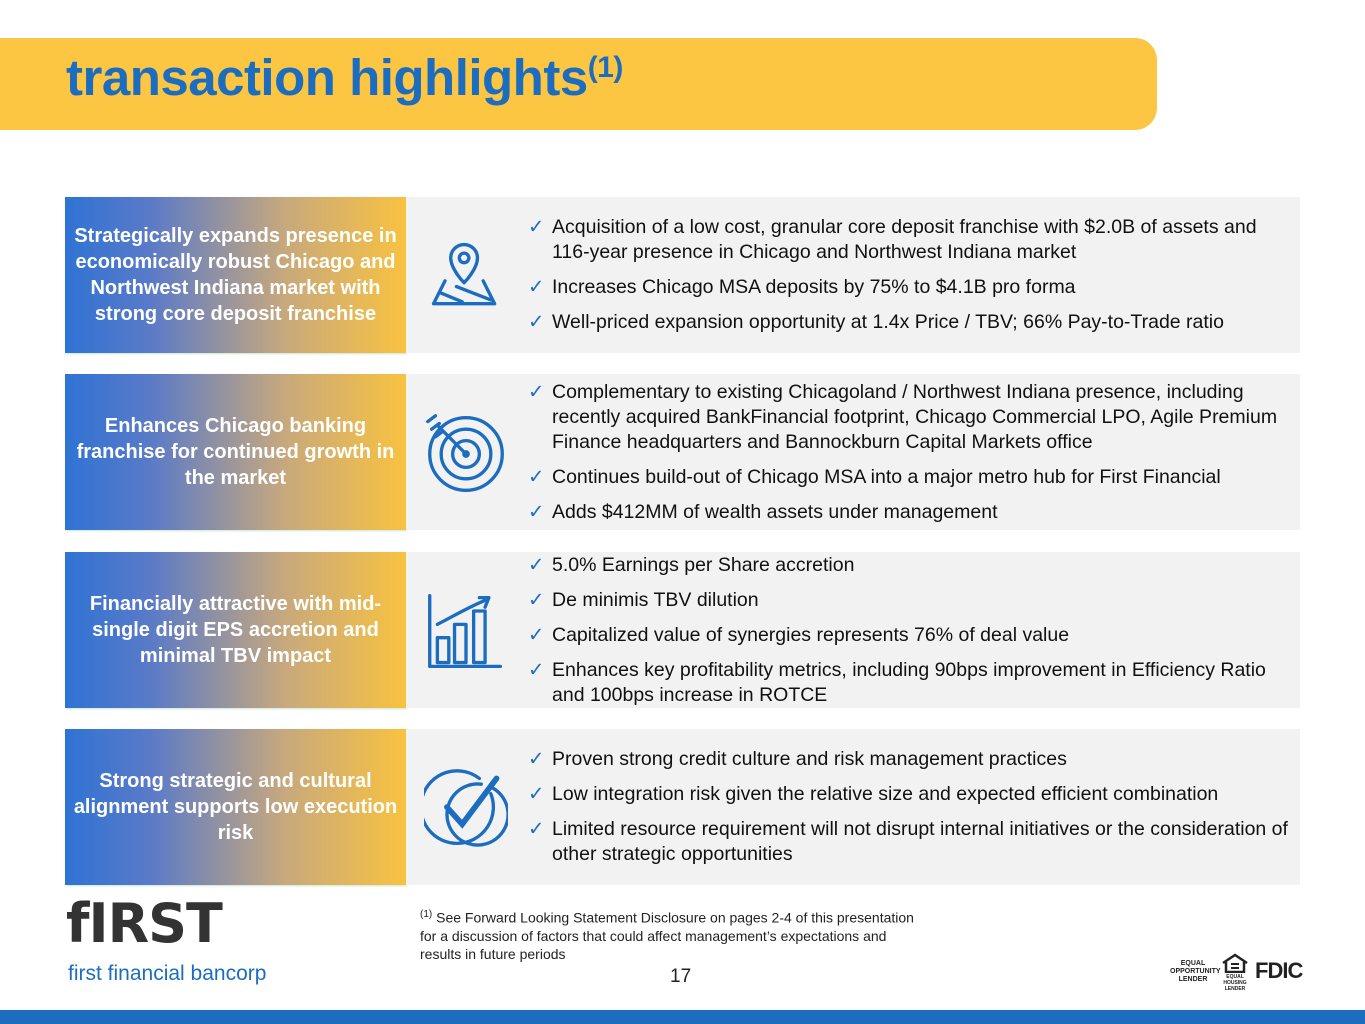 This screenshot has height=1024, width=1365. I want to click on equal-housing-badge: EQUAL HOUSING LENDER, so click(1235, 983).